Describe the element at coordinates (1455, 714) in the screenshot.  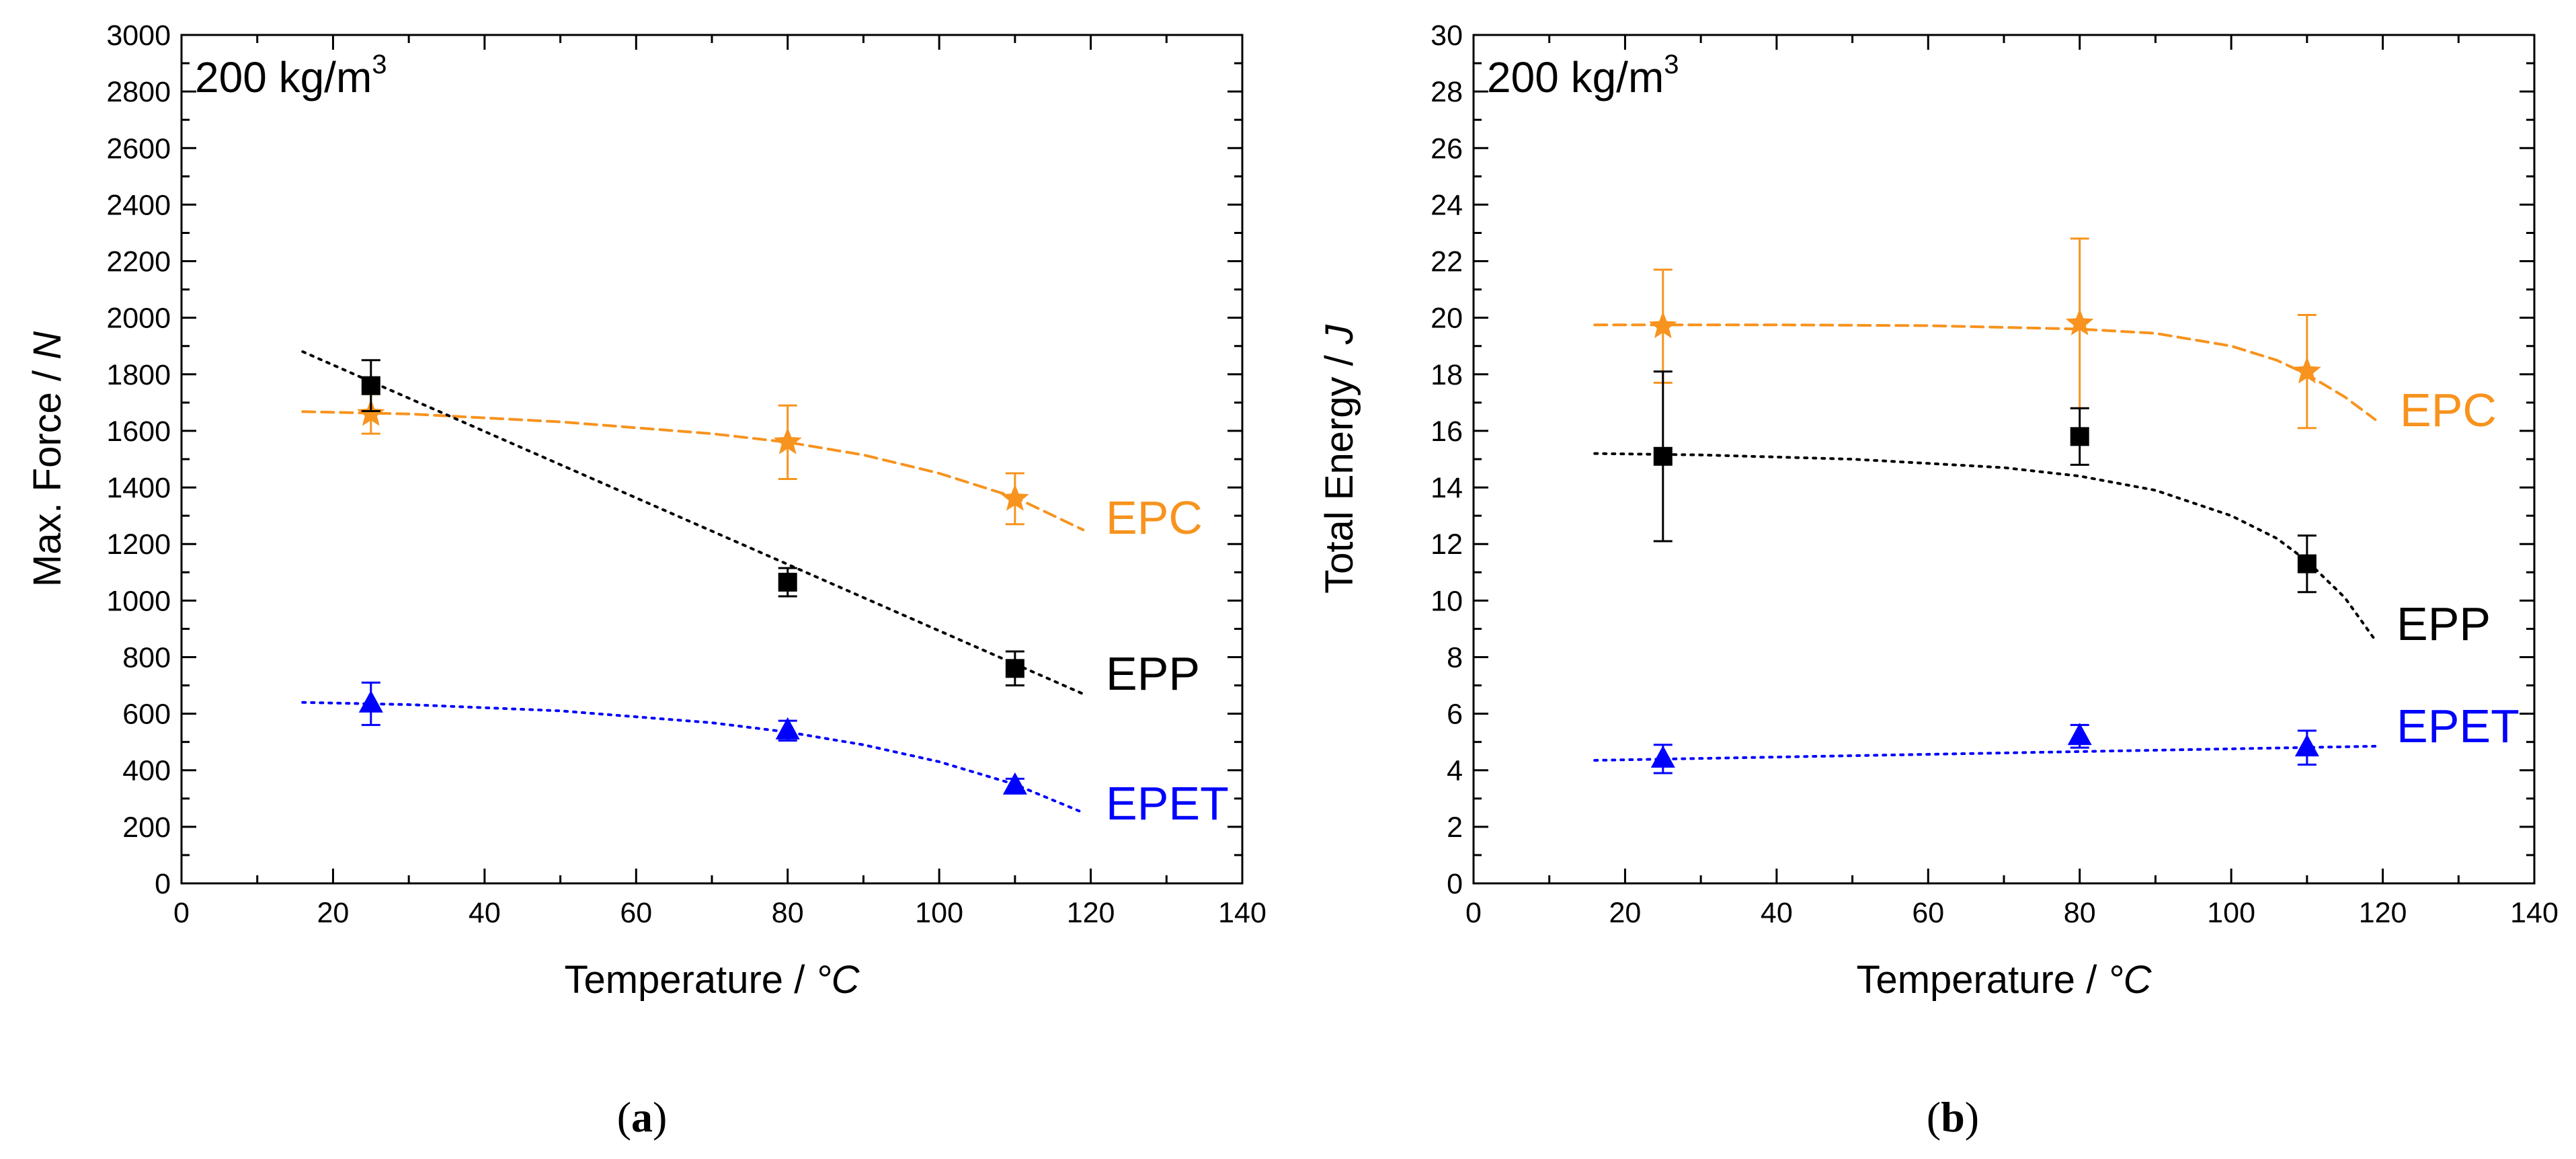
I see `y-tick-label: 6` at that location.